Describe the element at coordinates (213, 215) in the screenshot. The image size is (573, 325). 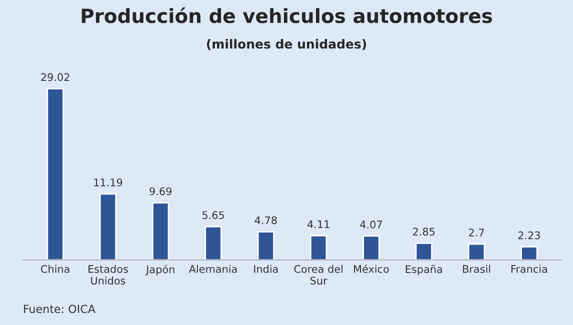
I see `data-label: 5.65` at that location.